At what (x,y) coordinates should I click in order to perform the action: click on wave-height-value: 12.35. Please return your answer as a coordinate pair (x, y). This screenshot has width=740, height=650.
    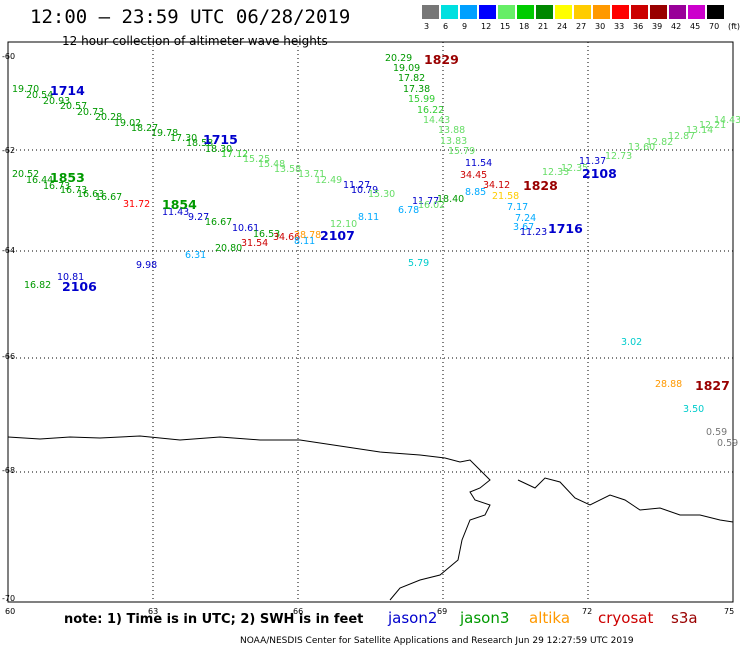
    Looking at the image, I should click on (575, 168).